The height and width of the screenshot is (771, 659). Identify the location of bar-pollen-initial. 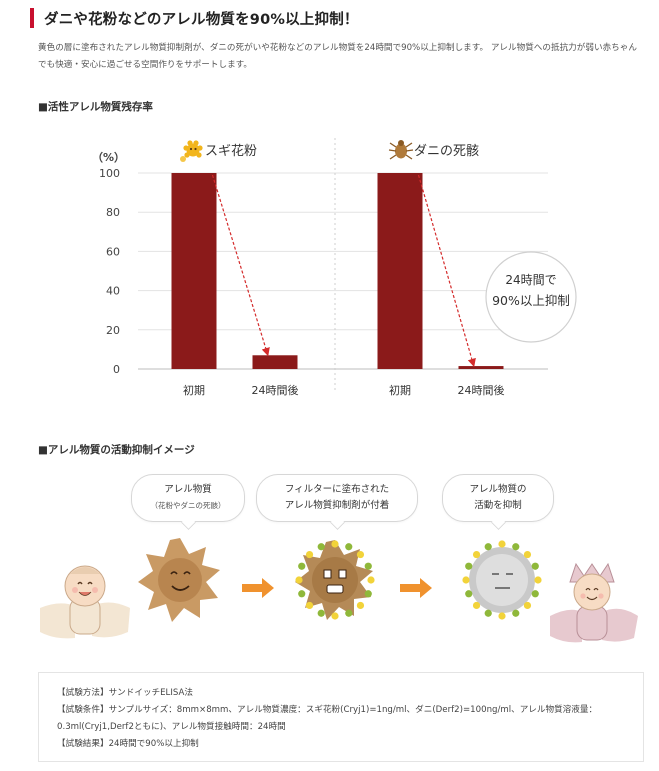
(194, 271).